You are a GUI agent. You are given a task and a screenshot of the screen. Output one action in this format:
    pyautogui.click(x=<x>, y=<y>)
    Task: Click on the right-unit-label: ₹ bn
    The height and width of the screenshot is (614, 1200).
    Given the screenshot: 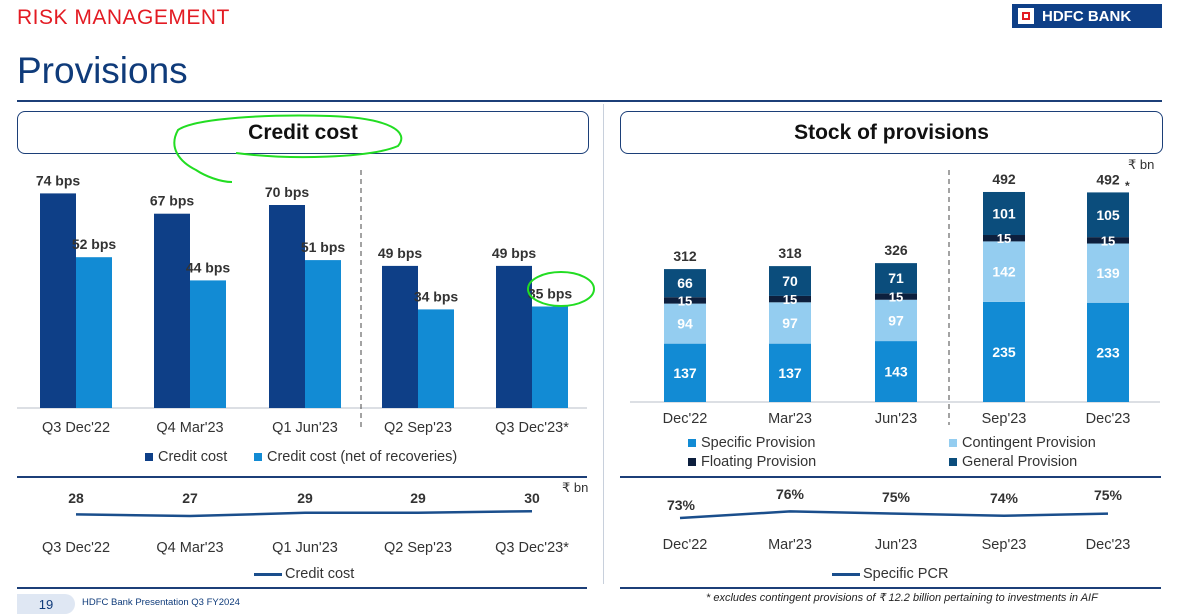 What is the action you would take?
    pyautogui.click(x=1141, y=164)
    